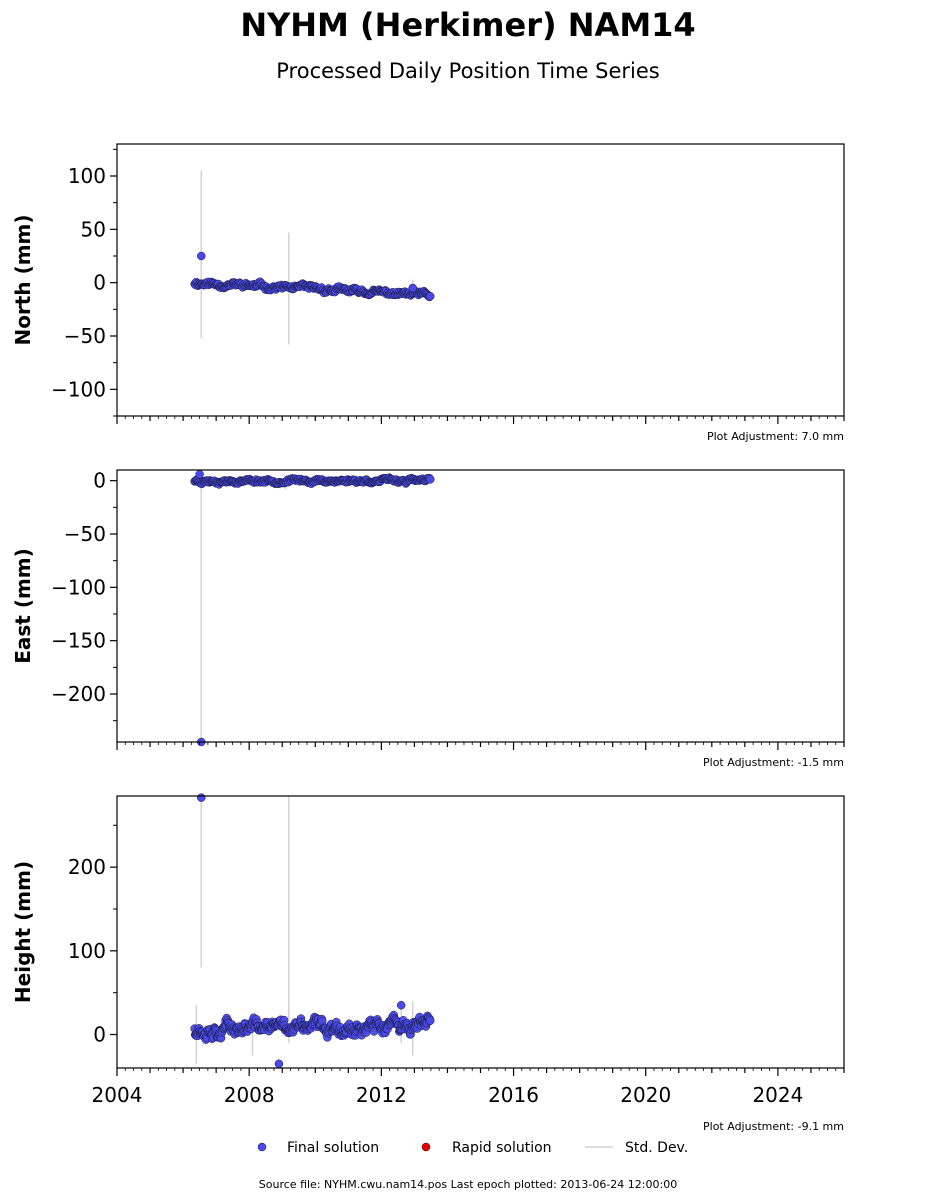 The image size is (937, 1200). Describe the element at coordinates (656, 1148) in the screenshot. I see `legend-stddev-label: Std. Dev.` at that location.